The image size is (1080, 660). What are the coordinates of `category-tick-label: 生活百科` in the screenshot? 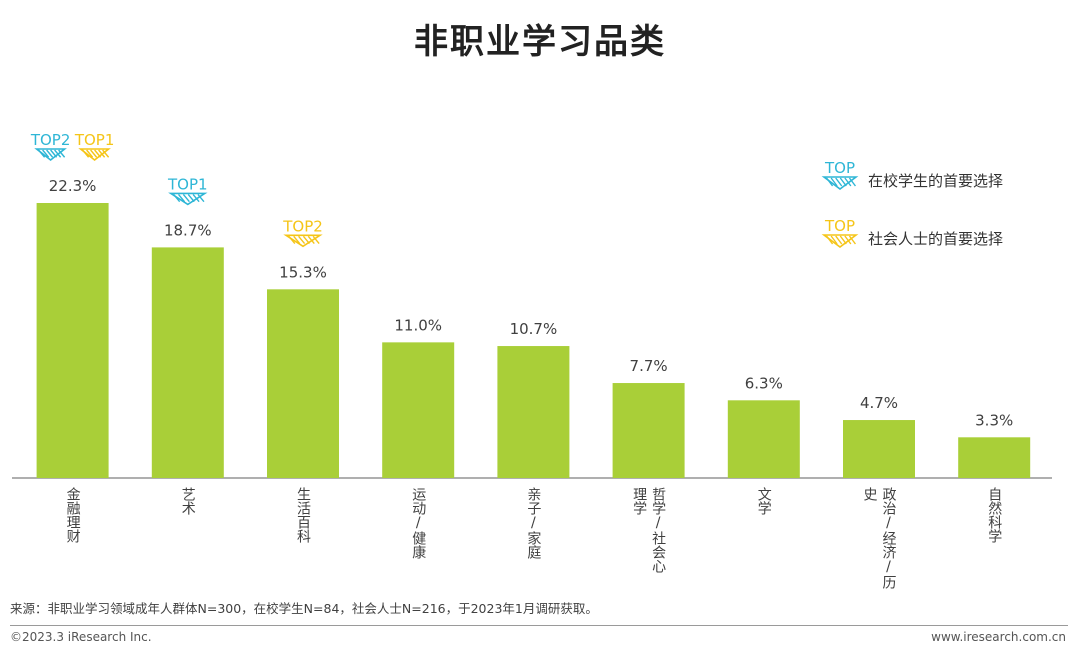 It's located at (303, 515).